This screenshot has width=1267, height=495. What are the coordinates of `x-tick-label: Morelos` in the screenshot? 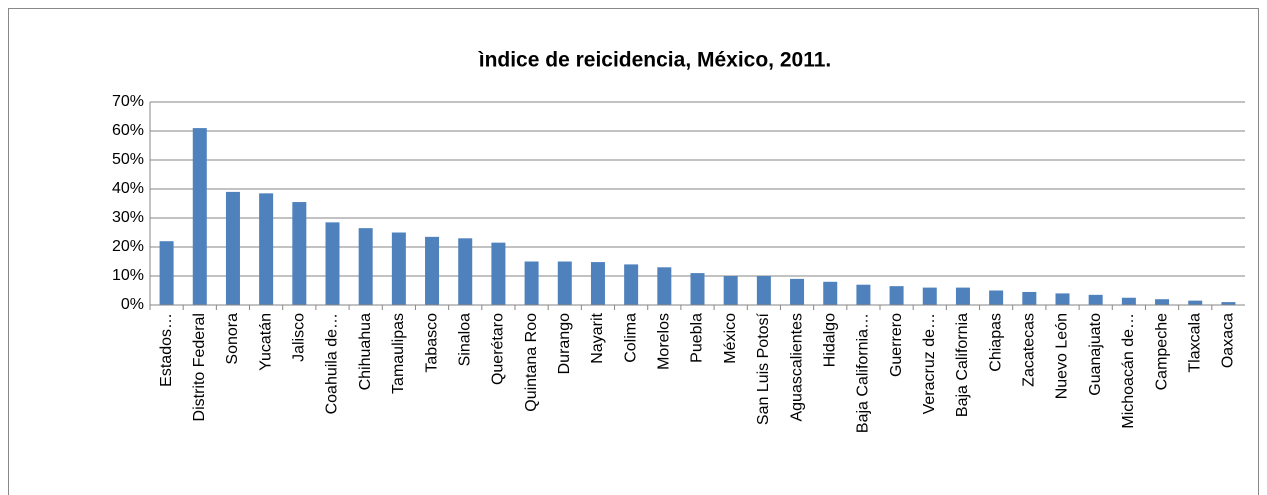 It's located at (664, 341).